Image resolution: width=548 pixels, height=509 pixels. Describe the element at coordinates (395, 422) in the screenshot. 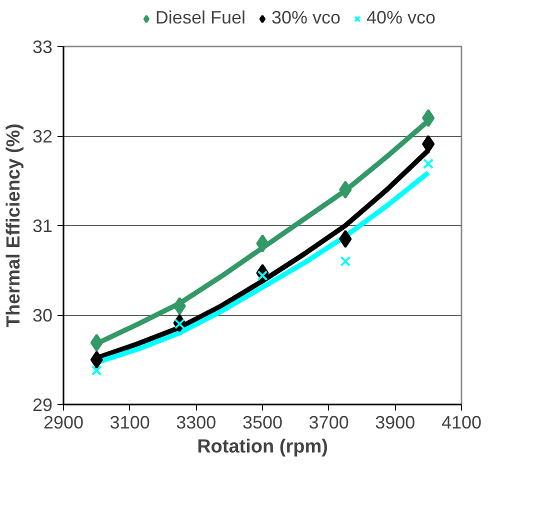

I see `x-tick-label: 3900` at that location.